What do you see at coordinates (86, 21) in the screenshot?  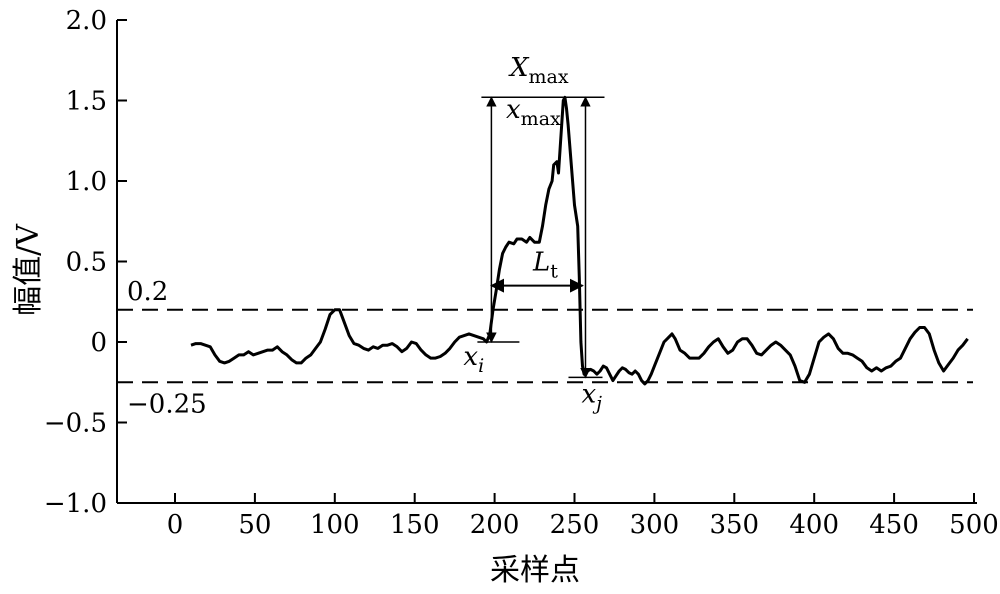 I see `y-tick-label: 2.0` at bounding box center [86, 21].